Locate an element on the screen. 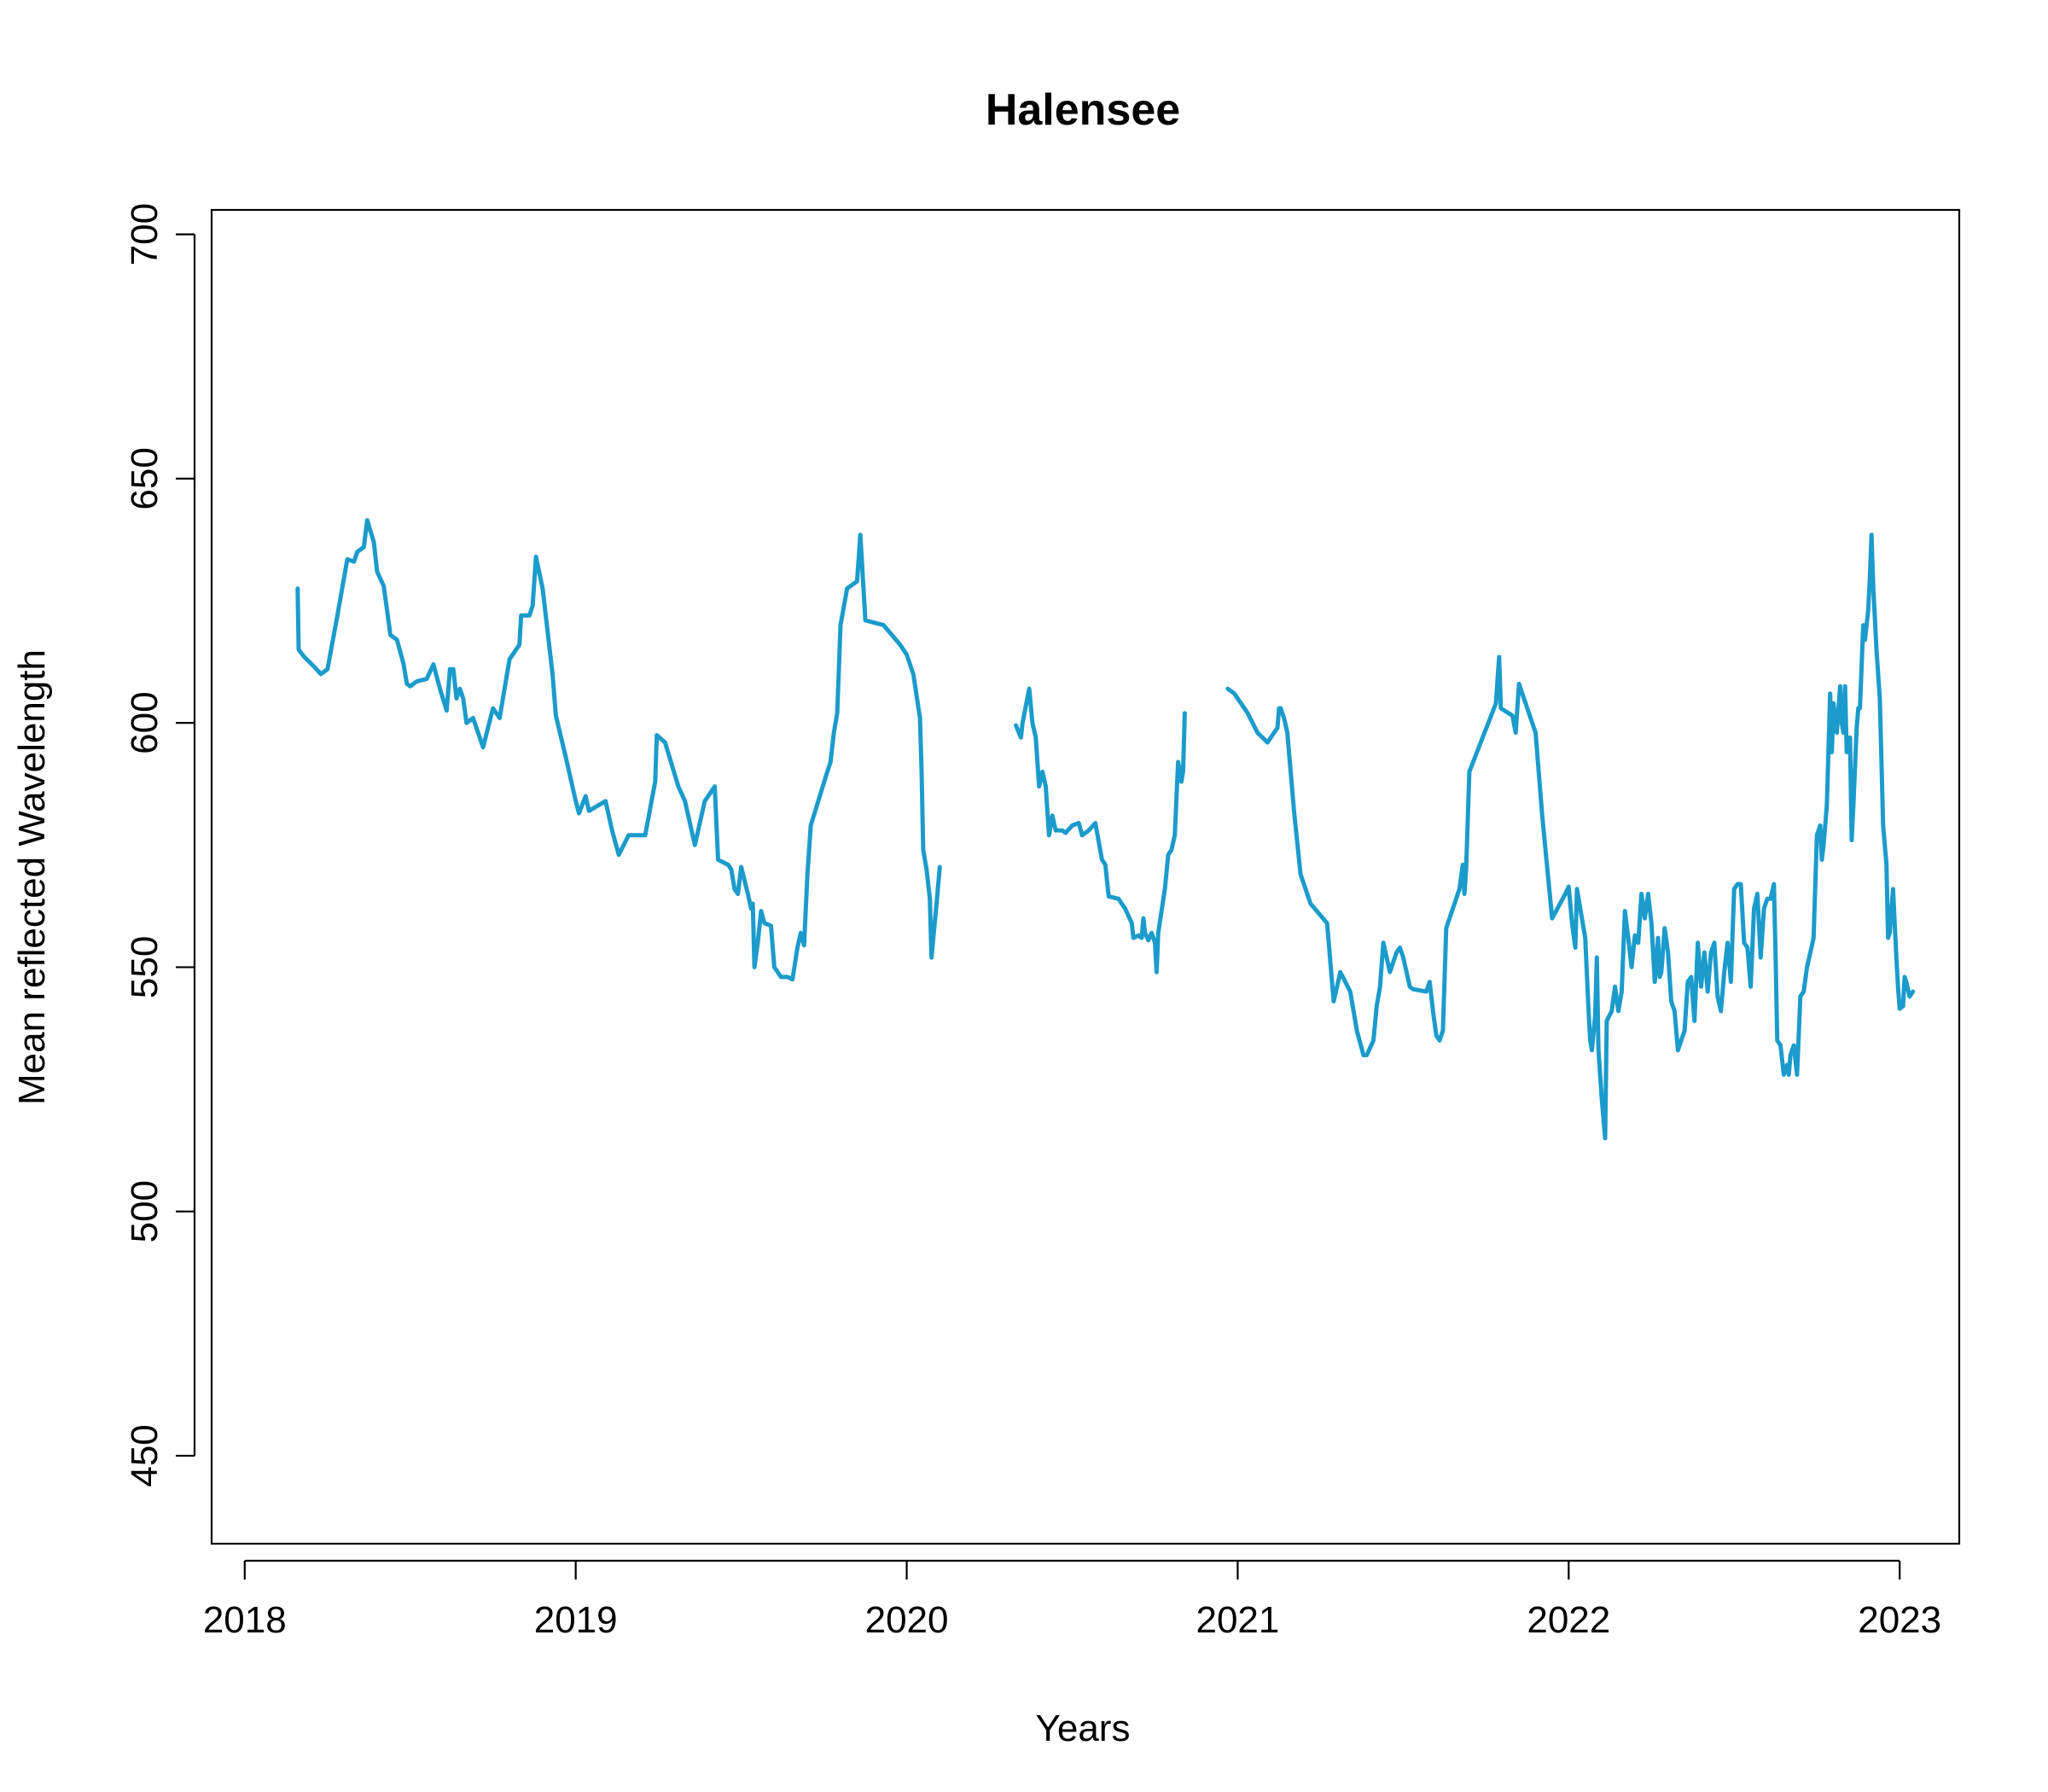  y-axis-label: Mean reflected Wavelength is located at coordinates (32, 877).